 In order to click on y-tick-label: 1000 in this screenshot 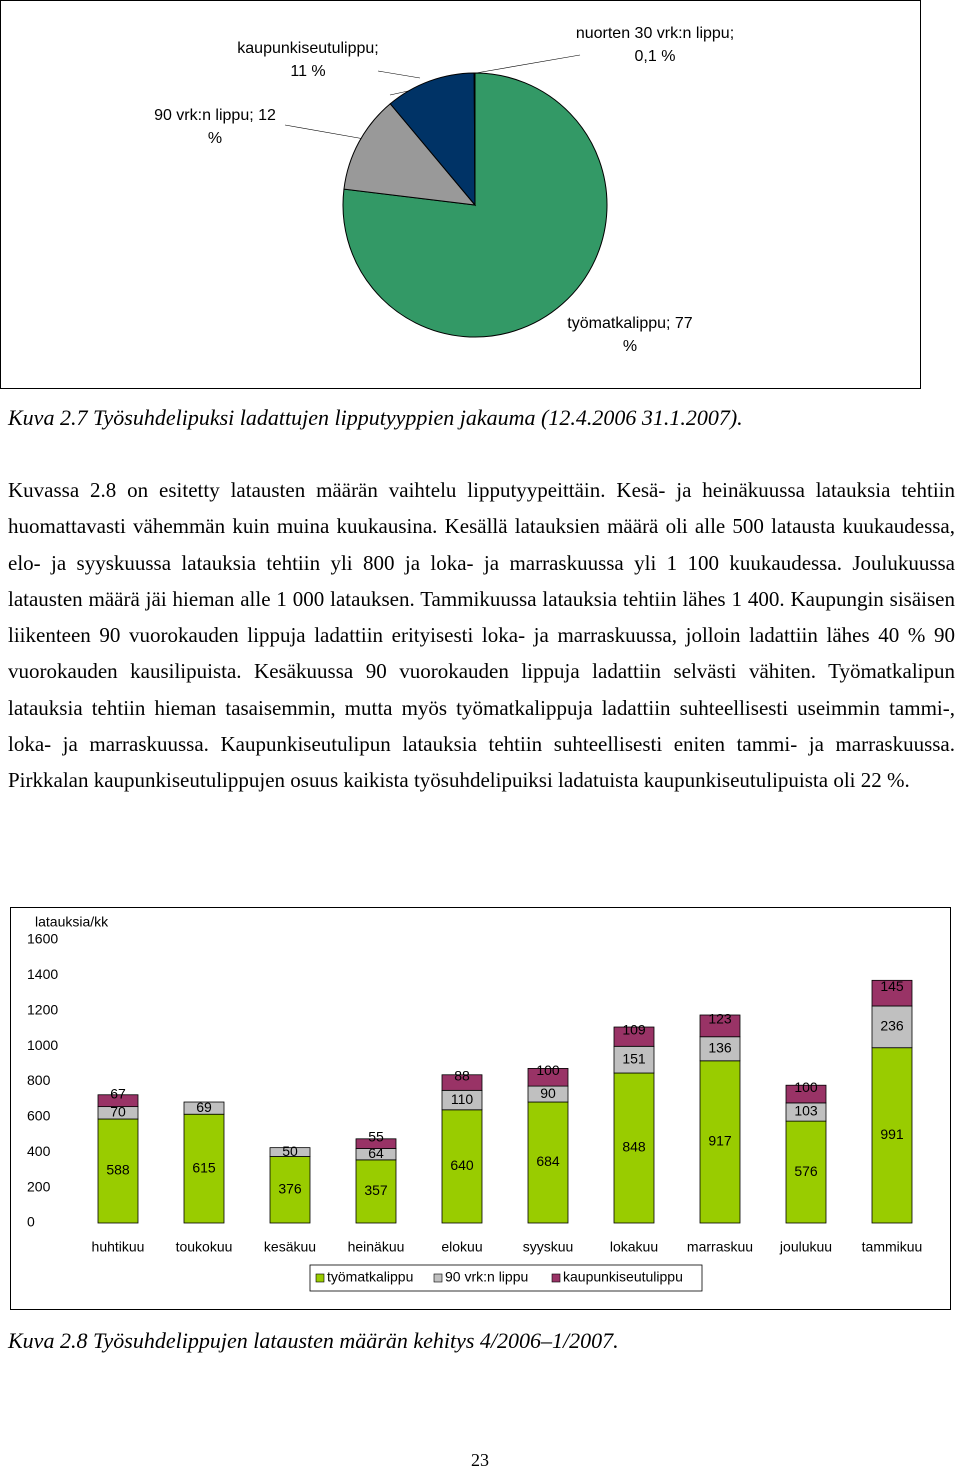, I will do `click(42, 1045)`.